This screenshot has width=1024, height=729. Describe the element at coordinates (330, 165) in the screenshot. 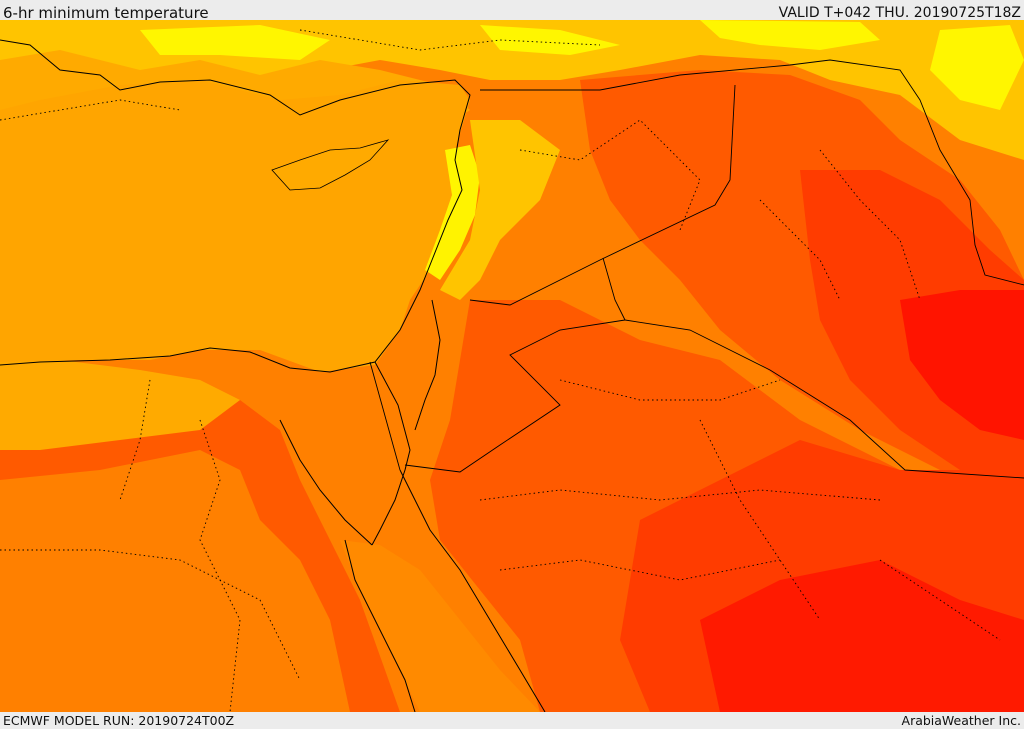

I see `cyprus` at that location.